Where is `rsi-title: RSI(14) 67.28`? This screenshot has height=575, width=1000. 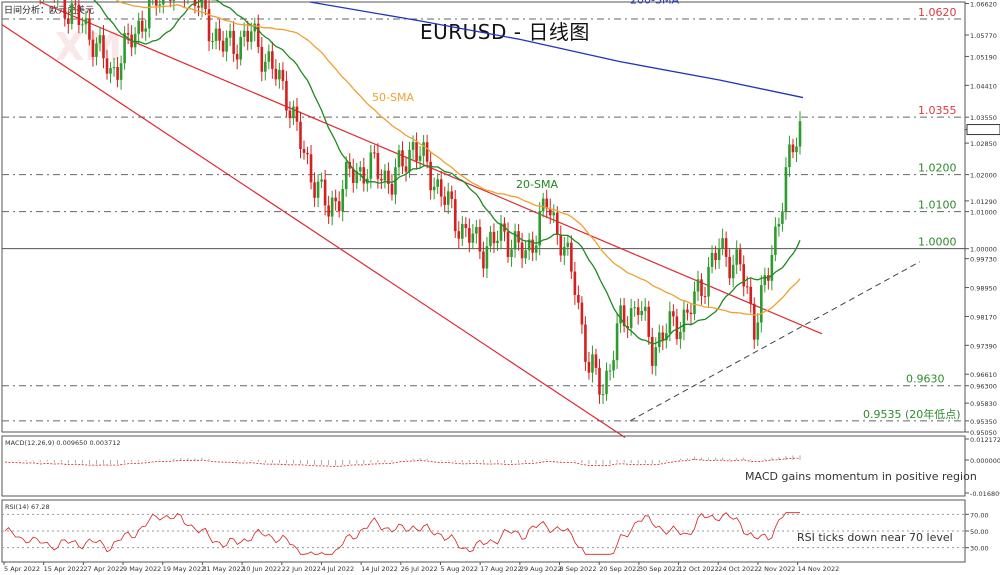 rsi-title: RSI(14) 67.28 is located at coordinates (27, 507).